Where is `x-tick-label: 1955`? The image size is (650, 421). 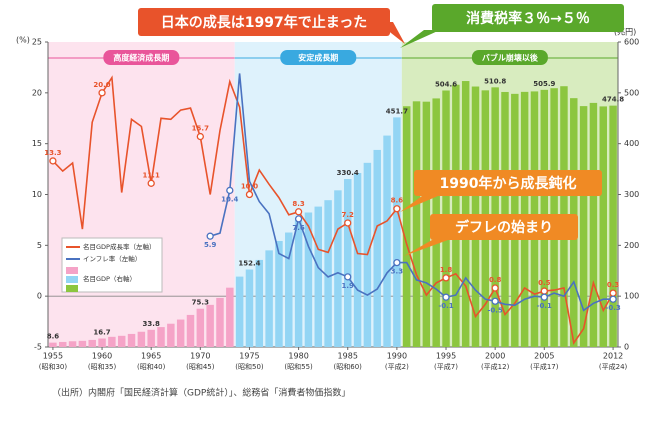 x-tick-label: 1955 is located at coordinates (53, 356).